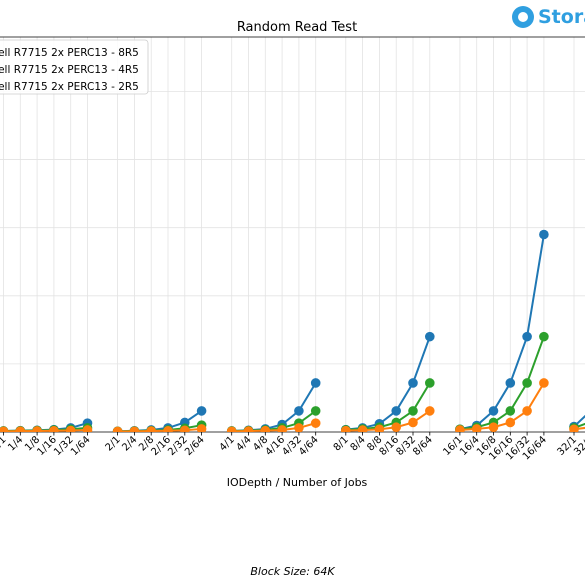 The height and width of the screenshot is (585, 585). Describe the element at coordinates (81, 446) in the screenshot. I see `x-tick-label: 1/64` at that location.